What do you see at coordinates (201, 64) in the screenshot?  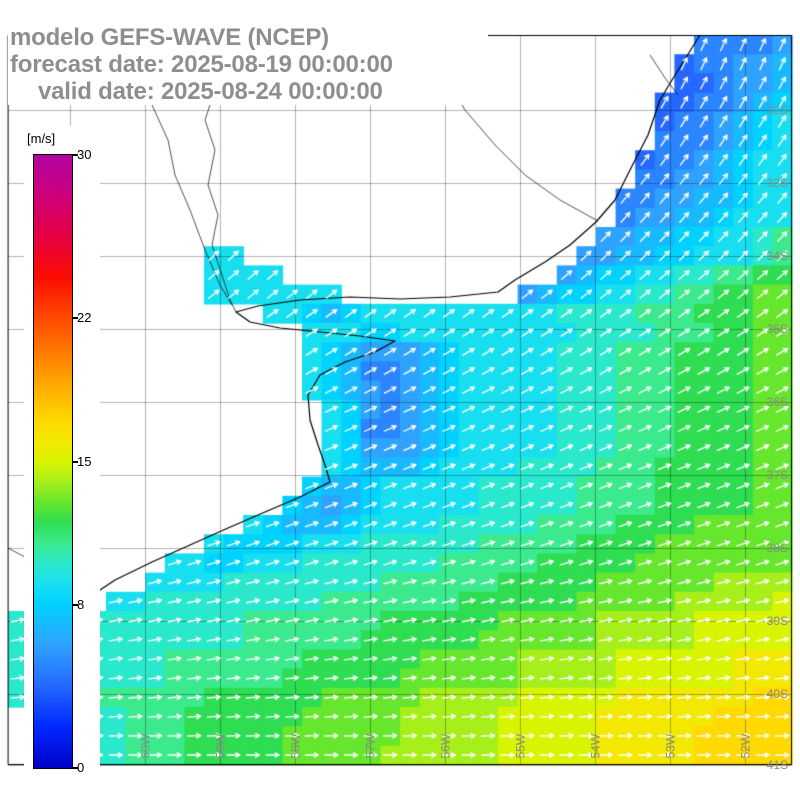 I see `forecast-date-label: forecast date: 2025-08-19 00:00:00` at bounding box center [201, 64].